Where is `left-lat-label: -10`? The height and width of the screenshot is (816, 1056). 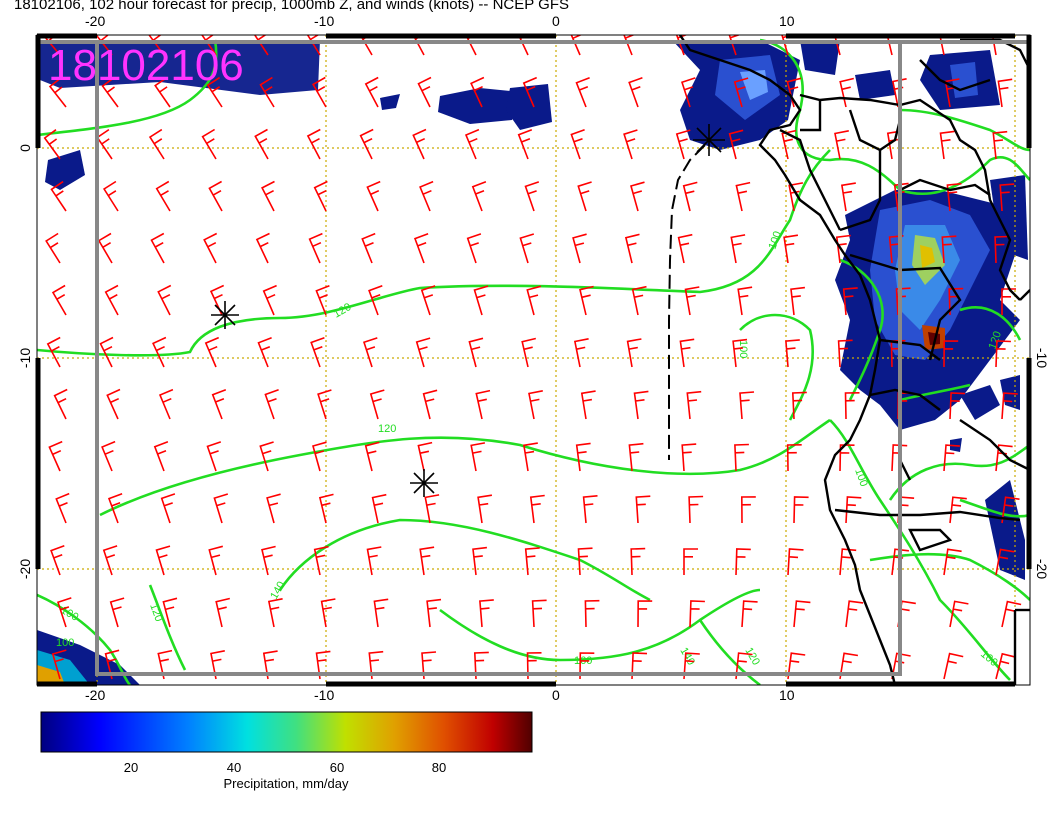 left-lat-label: -10 is located at coordinates (25, 358).